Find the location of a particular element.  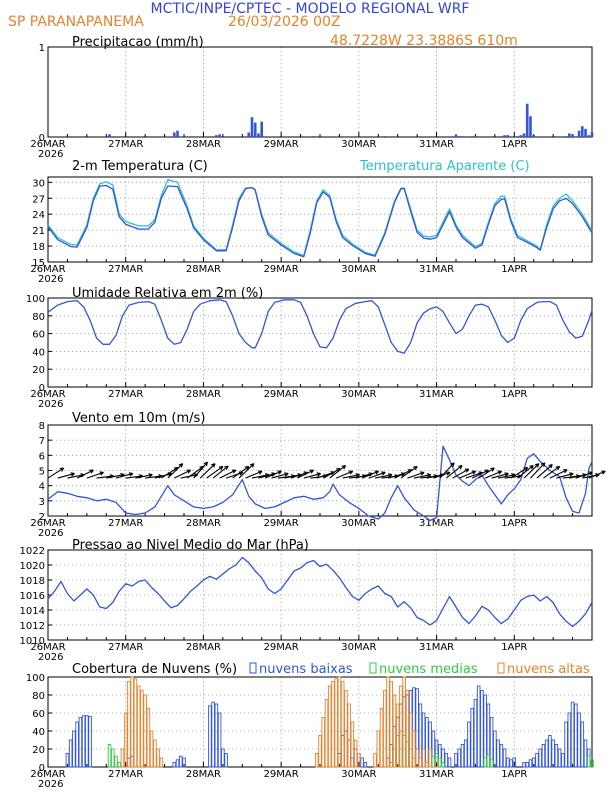

header-run-date: 26/03/2026 00Z is located at coordinates (284, 22).